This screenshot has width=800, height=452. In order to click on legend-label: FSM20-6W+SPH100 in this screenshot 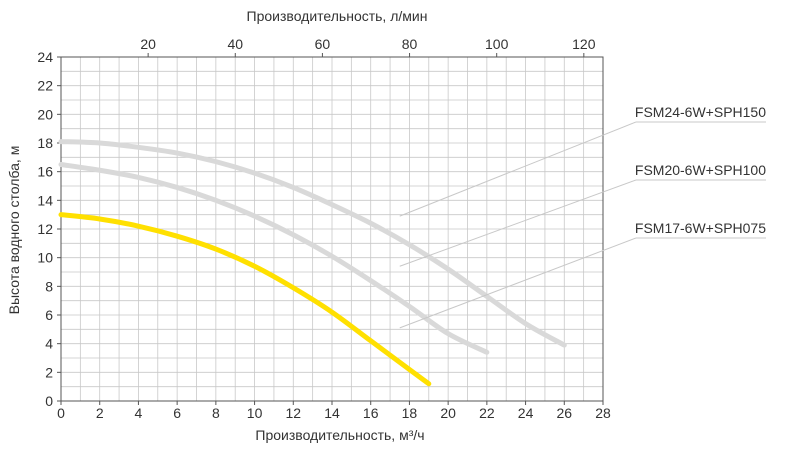, I will do `click(700, 170)`.